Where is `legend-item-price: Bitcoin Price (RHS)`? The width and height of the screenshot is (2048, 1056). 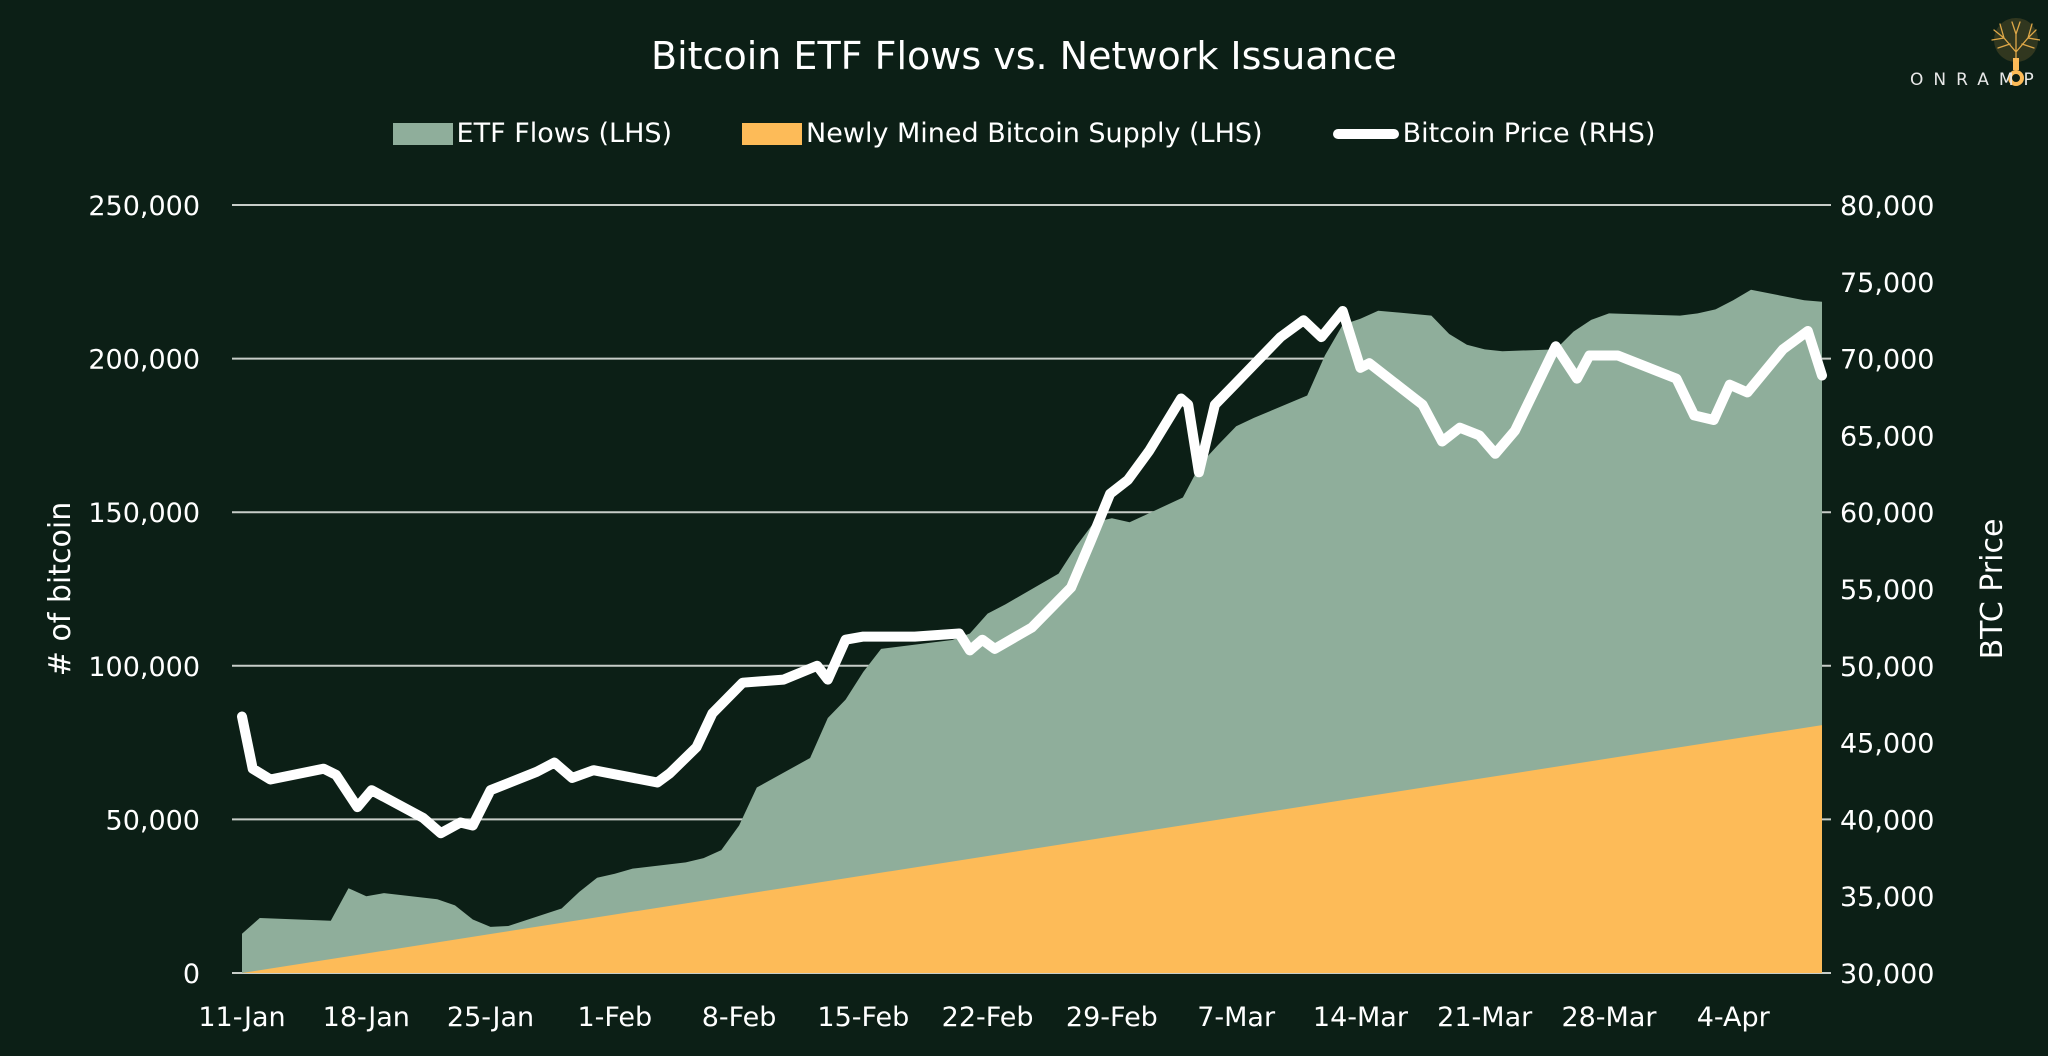 legend-item-price: Bitcoin Price (RHS) is located at coordinates (1494, 133).